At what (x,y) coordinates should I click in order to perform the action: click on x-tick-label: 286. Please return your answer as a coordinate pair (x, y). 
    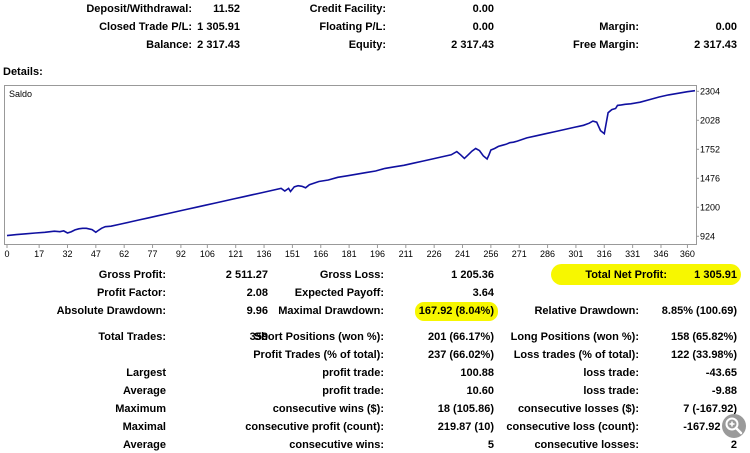
    Looking at the image, I should click on (547, 254).